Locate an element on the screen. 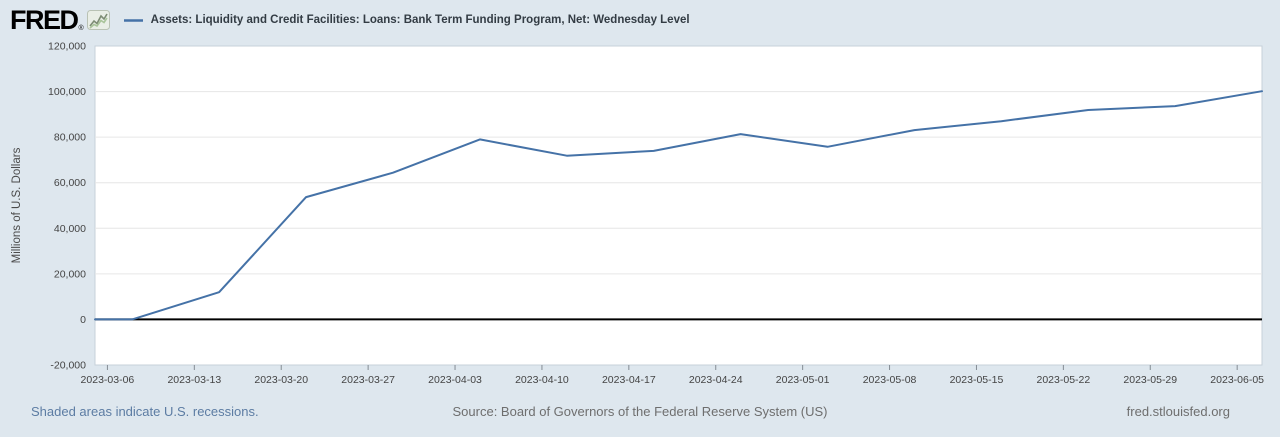  x-tick-label: 2023-04-24 is located at coordinates (716, 380).